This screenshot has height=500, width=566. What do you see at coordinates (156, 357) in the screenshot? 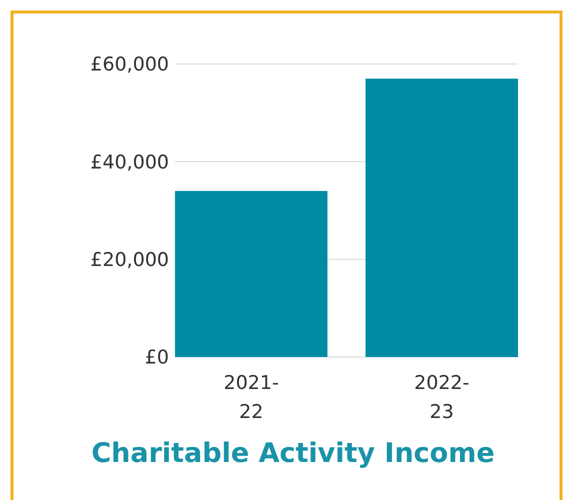
I see `y-tick-label: £0` at bounding box center [156, 357].